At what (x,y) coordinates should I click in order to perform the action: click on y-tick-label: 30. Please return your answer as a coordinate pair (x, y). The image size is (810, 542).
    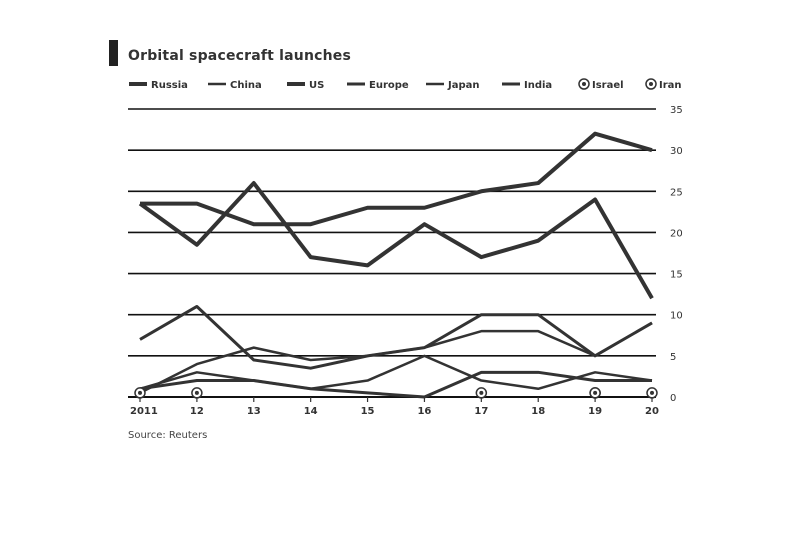
    Looking at the image, I should click on (676, 151).